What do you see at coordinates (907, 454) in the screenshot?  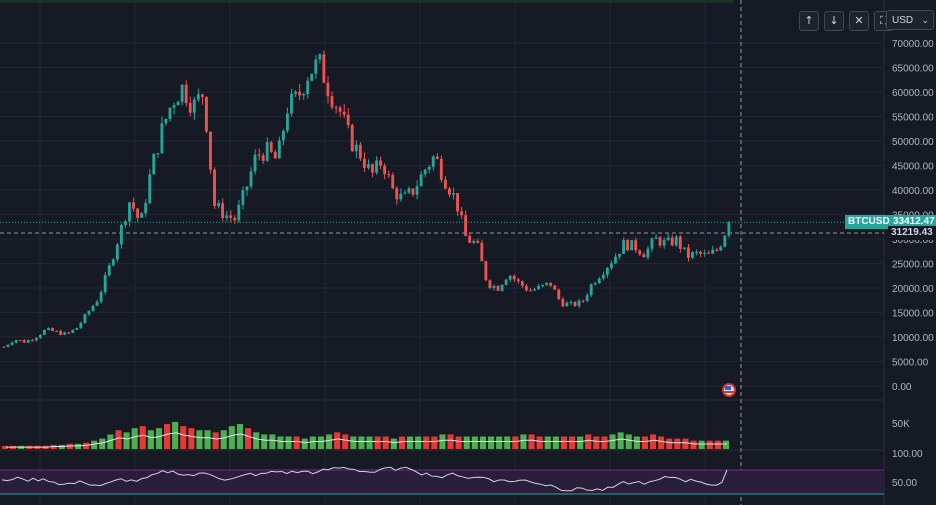 I see `rsi-tick-label: 100.00` at bounding box center [907, 454].